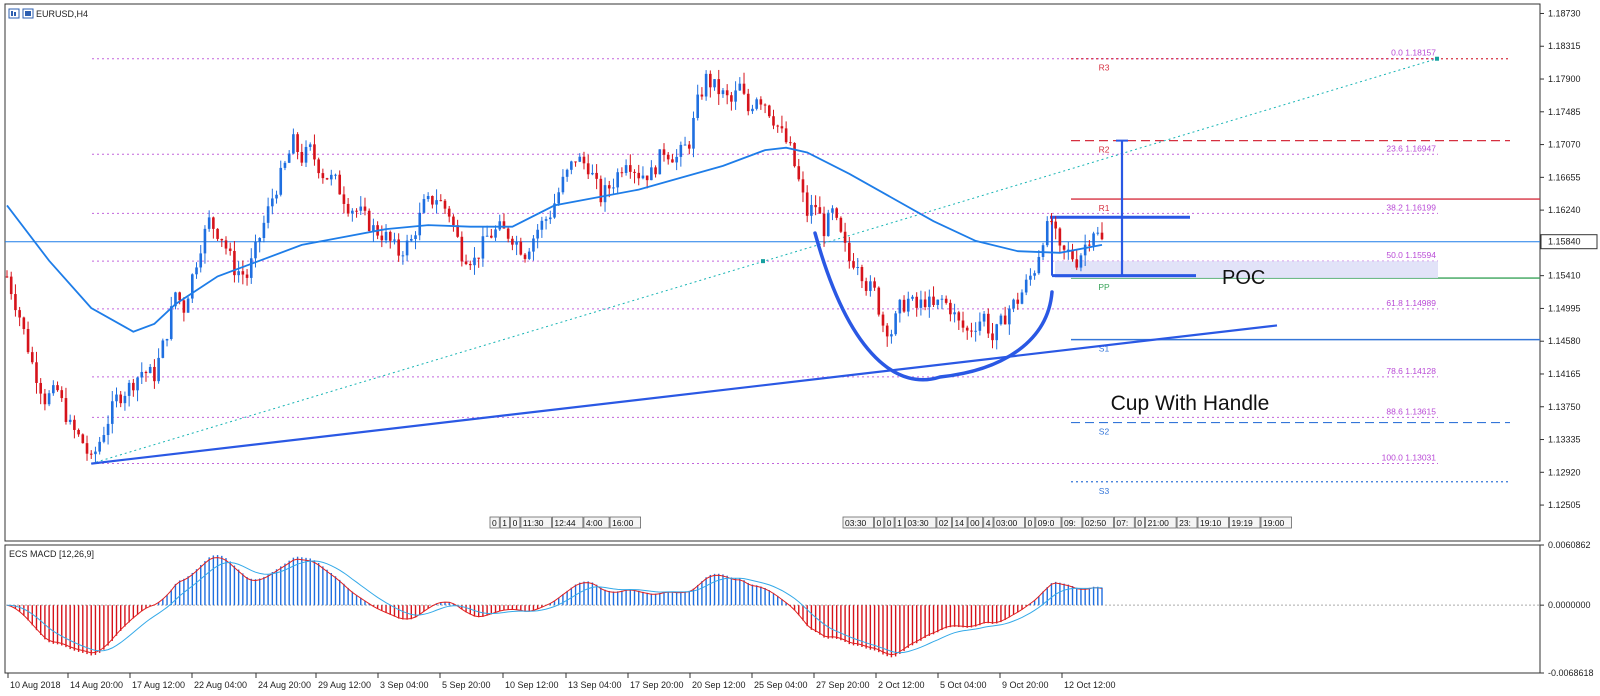 The width and height of the screenshot is (1600, 696). What do you see at coordinates (158, 685) in the screenshot?
I see `x-tick-label: 17 Aug 12:00` at bounding box center [158, 685].